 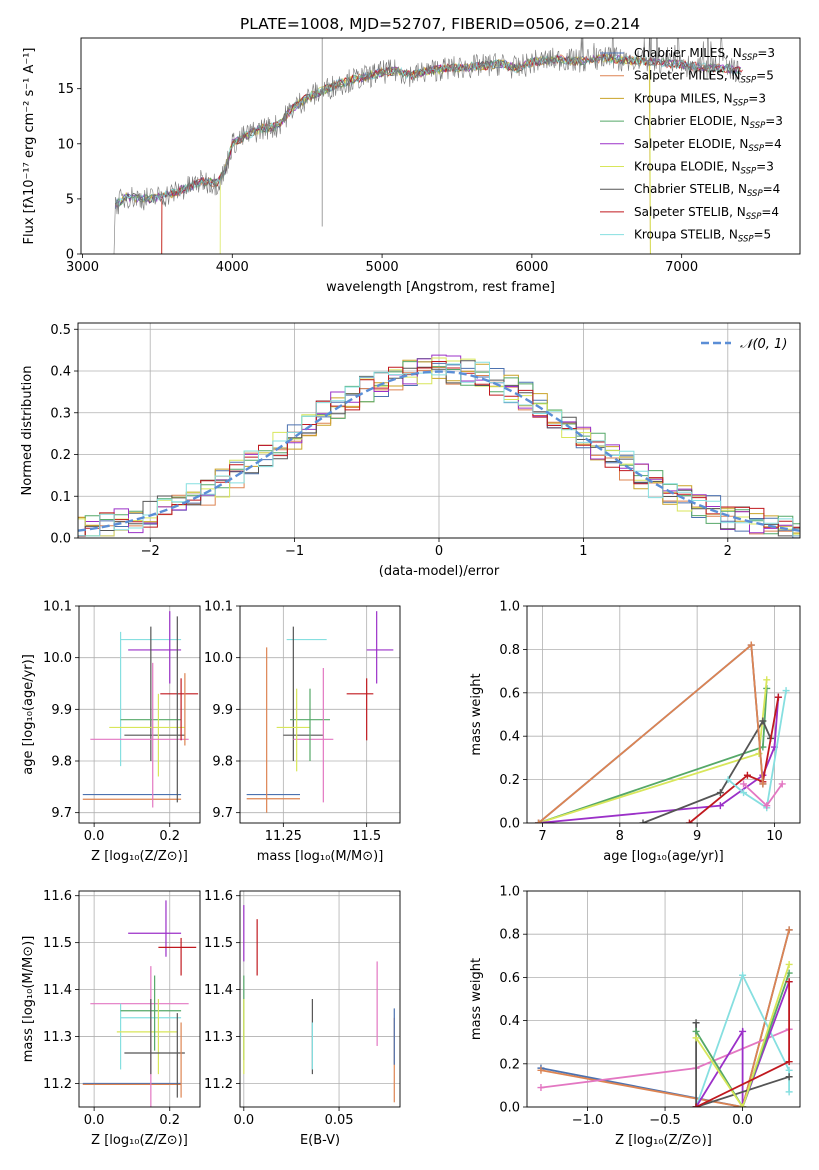 I want to click on y-tick-label: 10, so click(x=65, y=144).